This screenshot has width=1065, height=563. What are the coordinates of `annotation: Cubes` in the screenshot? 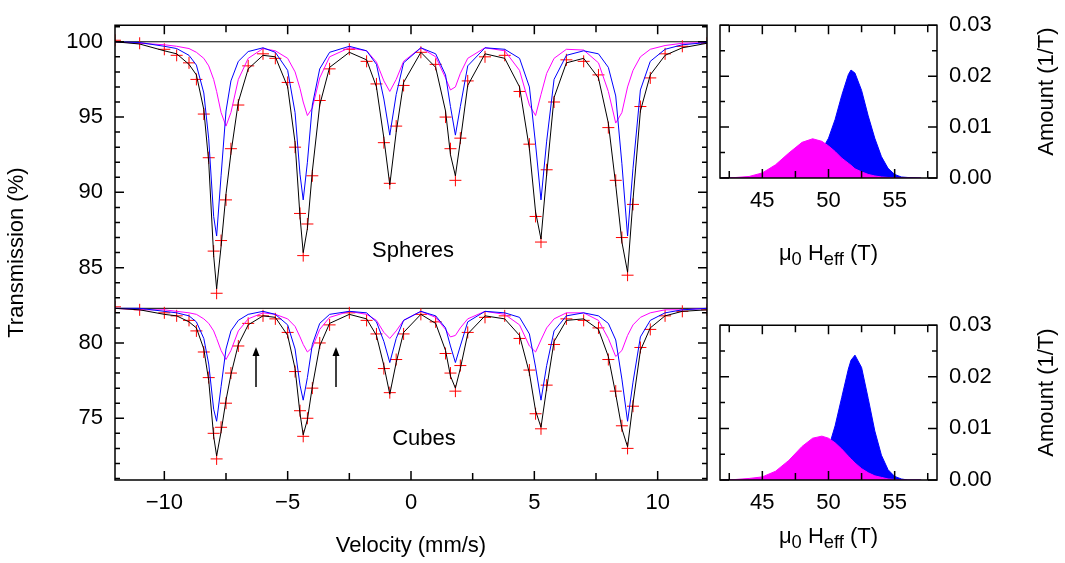 It's located at (424, 438).